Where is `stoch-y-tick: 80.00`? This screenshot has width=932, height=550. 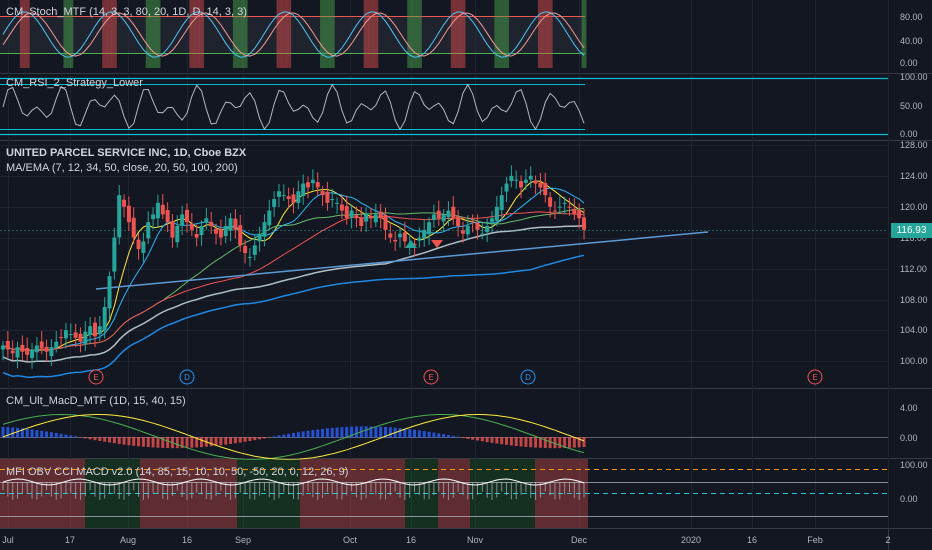 stoch-y-tick: 80.00 is located at coordinates (911, 17).